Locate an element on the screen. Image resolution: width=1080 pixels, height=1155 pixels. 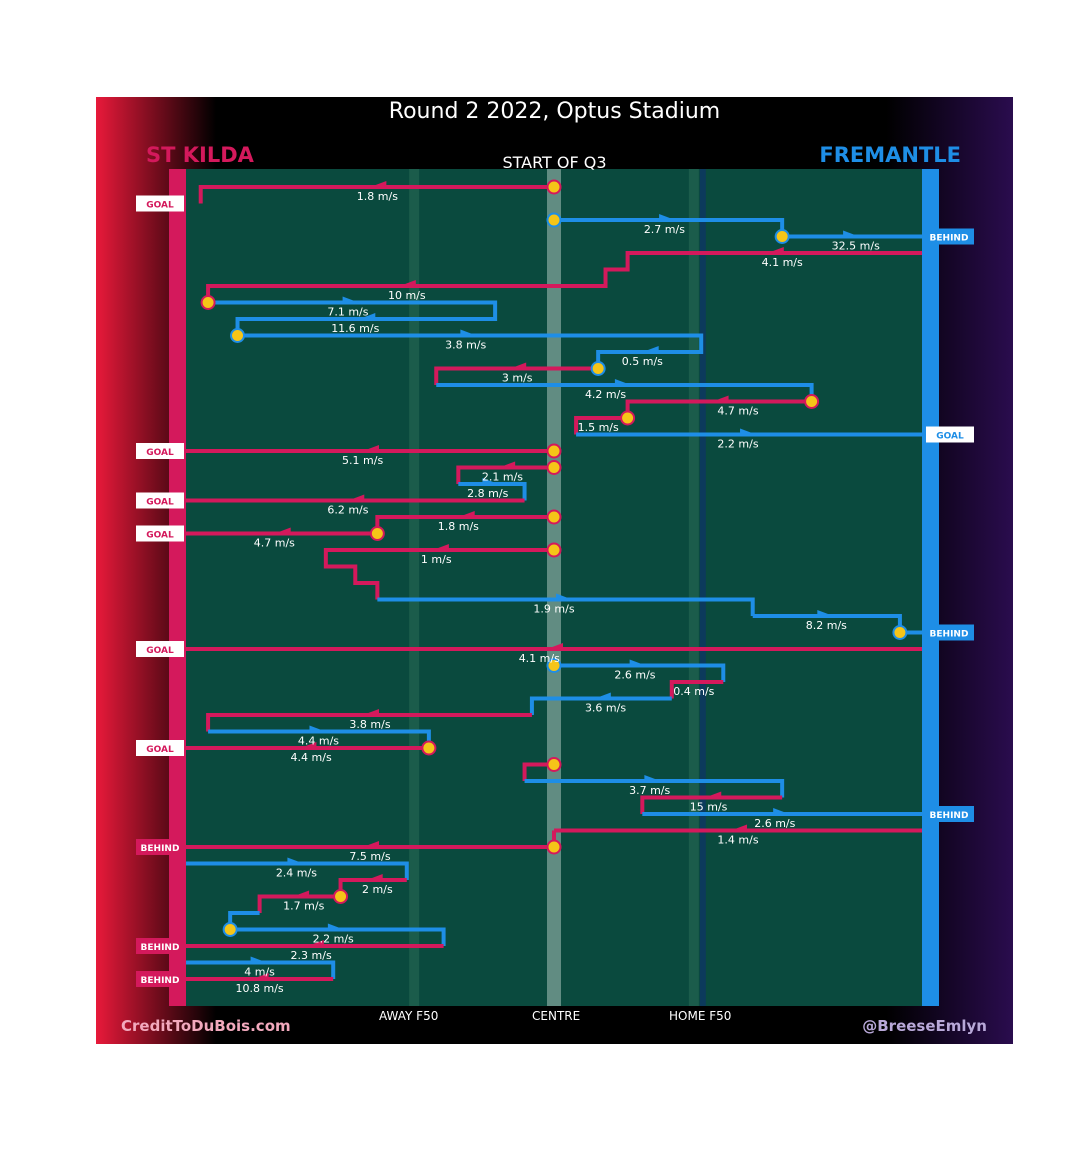
speed-label-27-0: 2.6 m/s is located at coordinates (774, 823).